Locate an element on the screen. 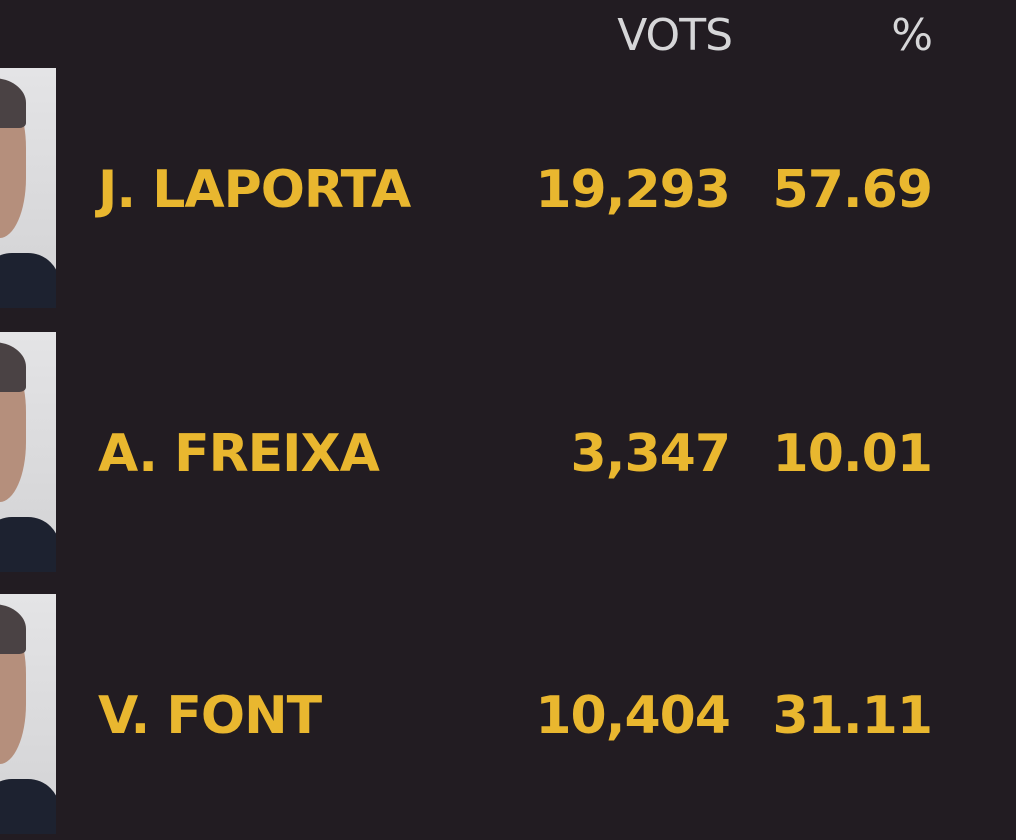 Image resolution: width=1016 pixels, height=840 pixels. candidate-percent: 10.01 is located at coordinates (852, 454).